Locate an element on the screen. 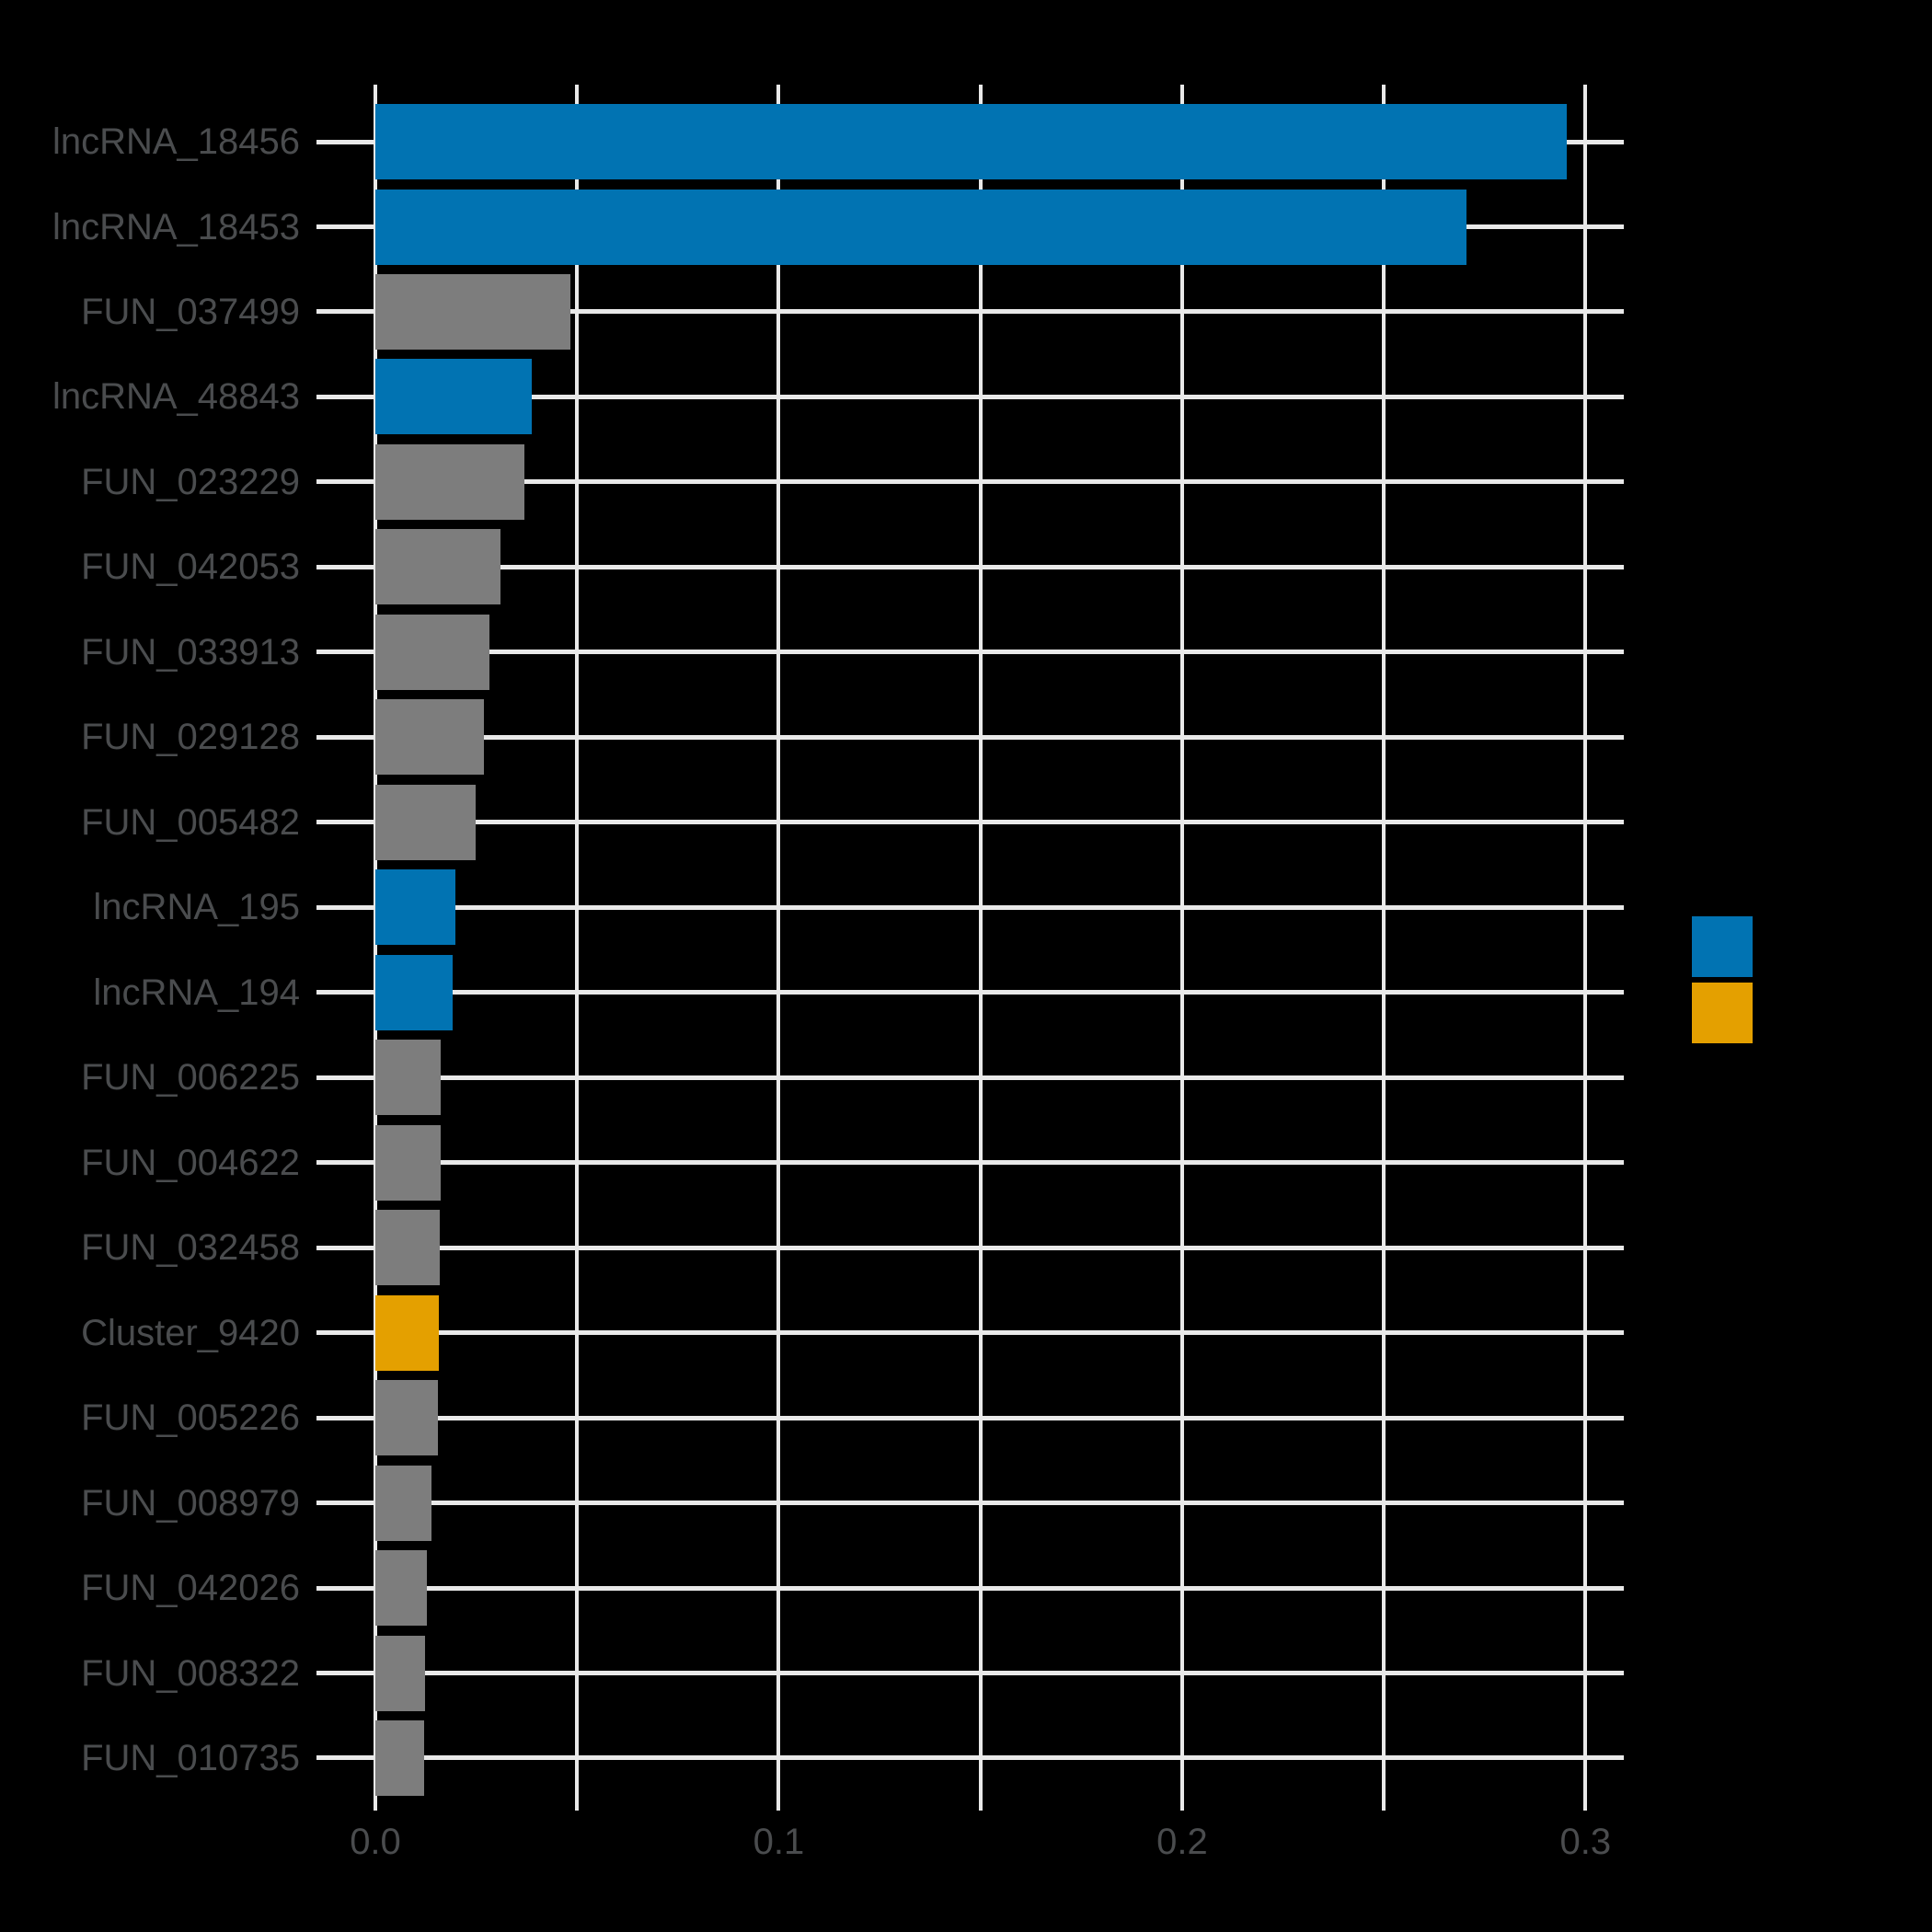  y-axis-label: lncRNA_194 is located at coordinates (196, 993).